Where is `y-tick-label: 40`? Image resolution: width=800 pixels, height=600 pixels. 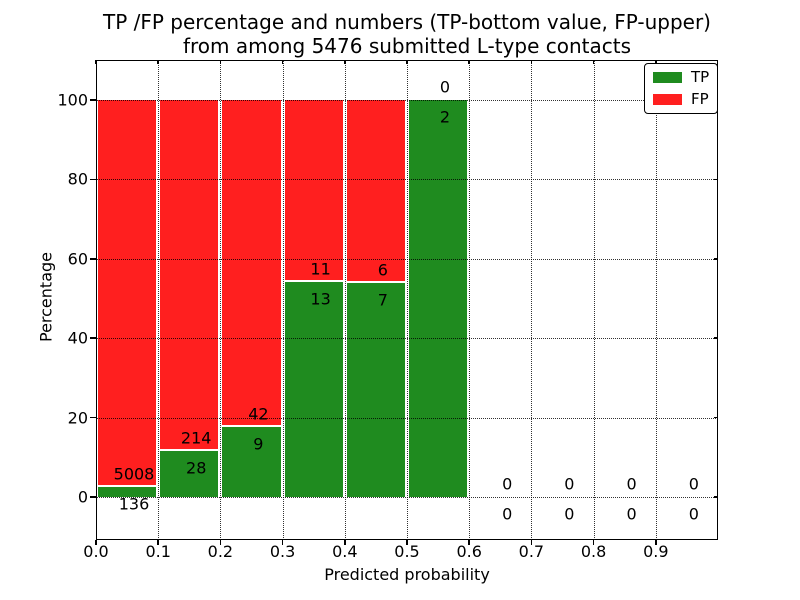 y-tick-label: 40 is located at coordinates (77, 338).